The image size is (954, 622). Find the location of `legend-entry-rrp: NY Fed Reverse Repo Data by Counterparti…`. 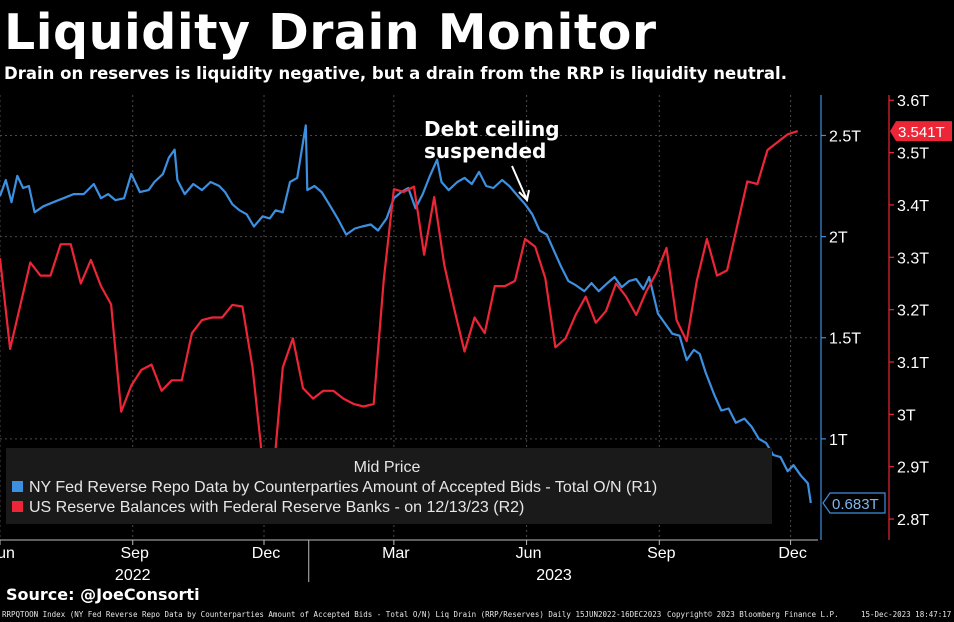

legend-entry-rrp: NY Fed Reverse Repo Data by Counterparti… is located at coordinates (343, 487).